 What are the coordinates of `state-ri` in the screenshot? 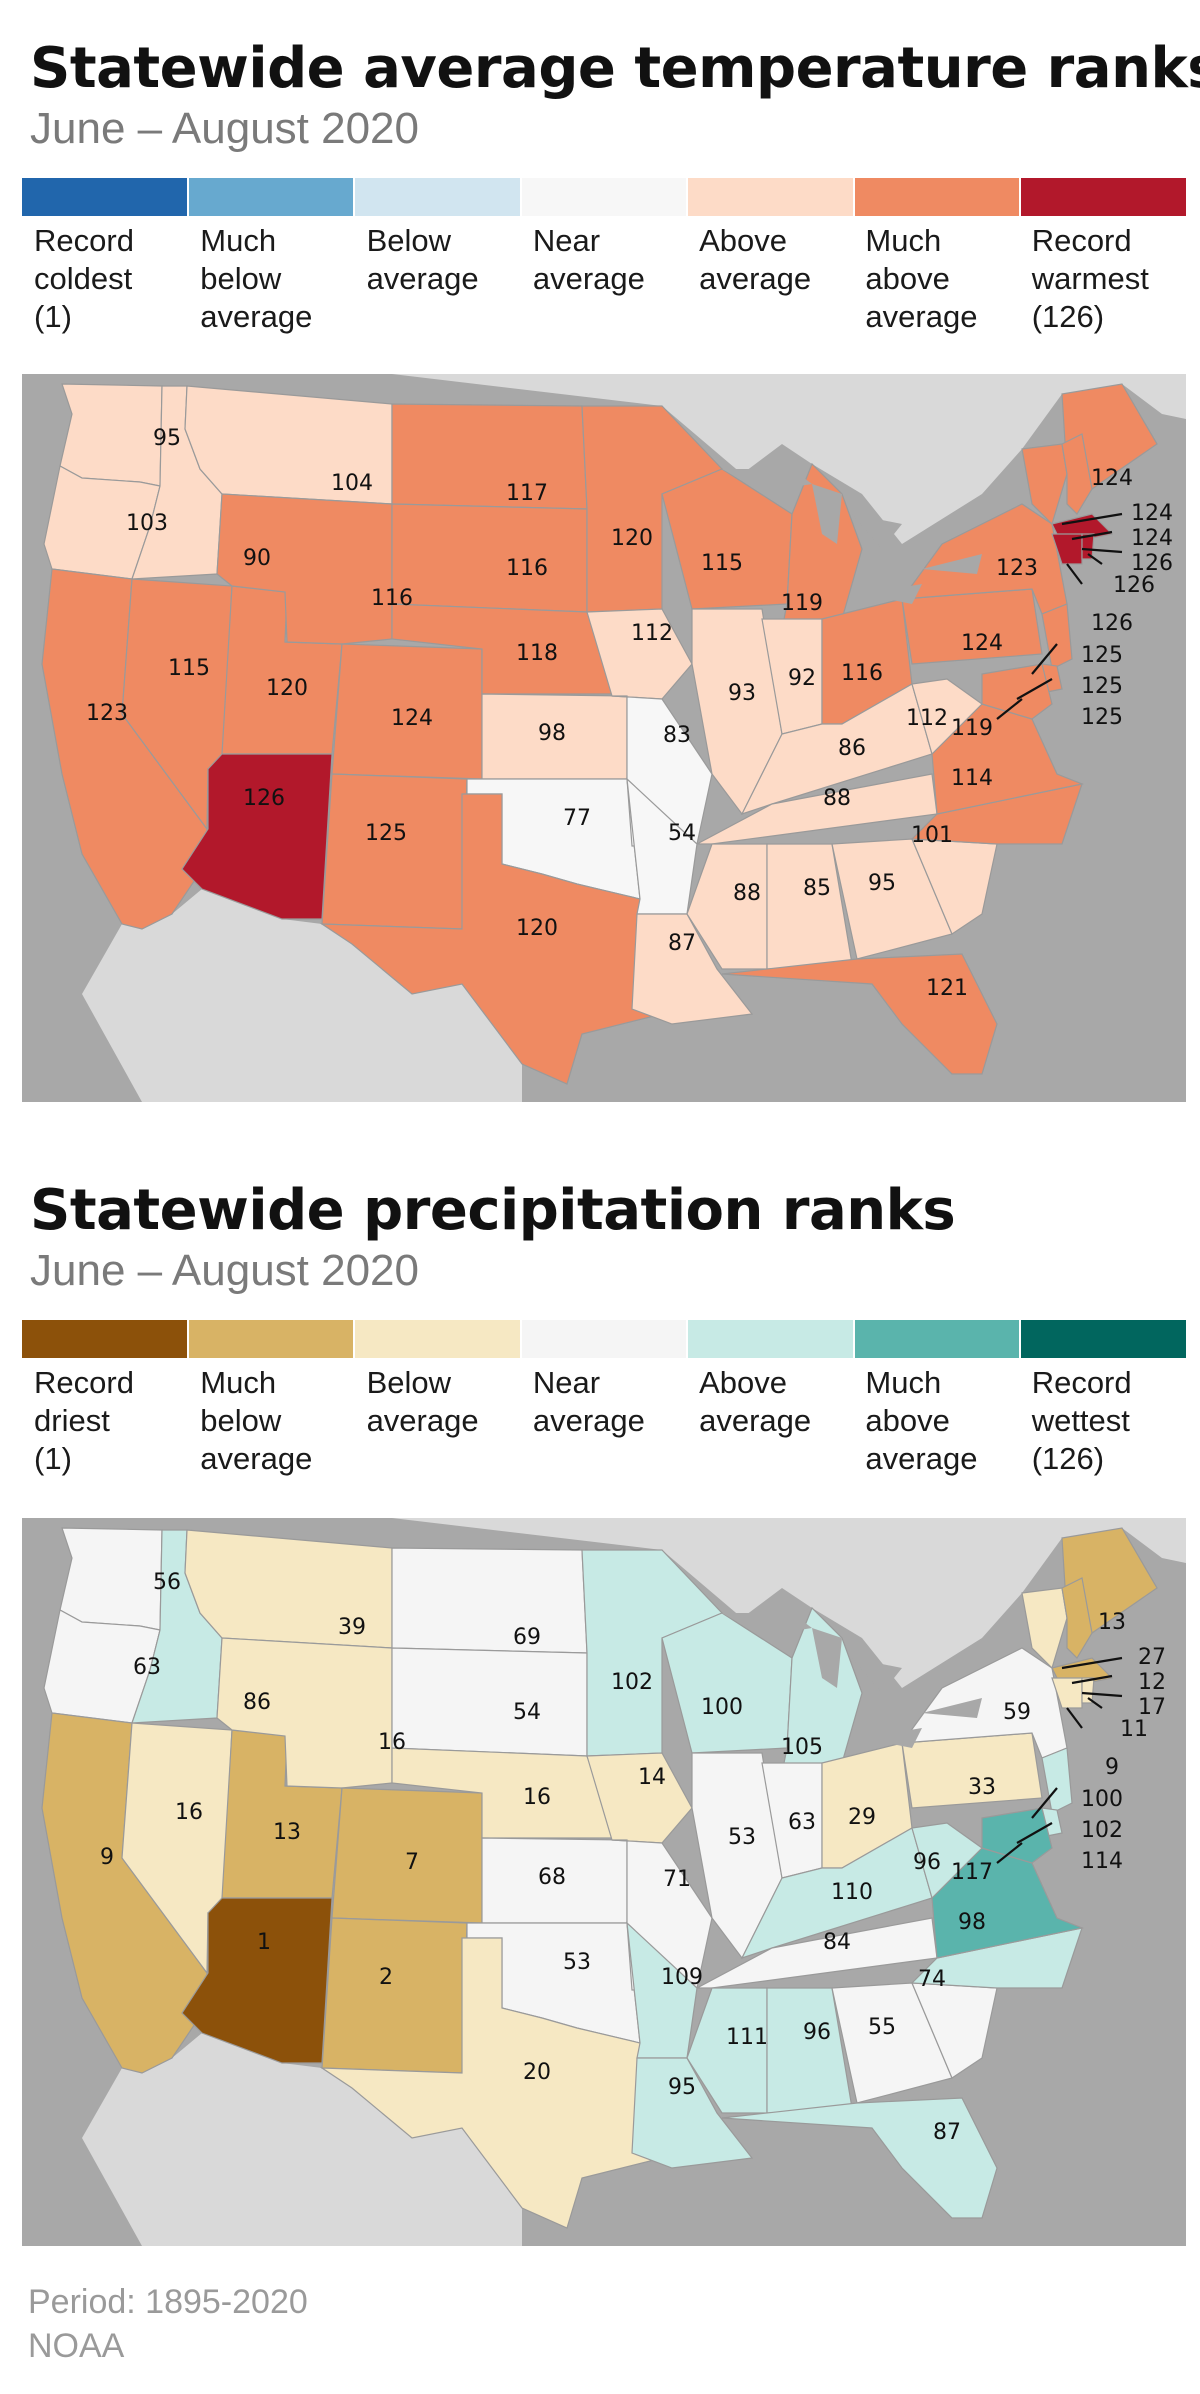 It's located at (1088, 1690).